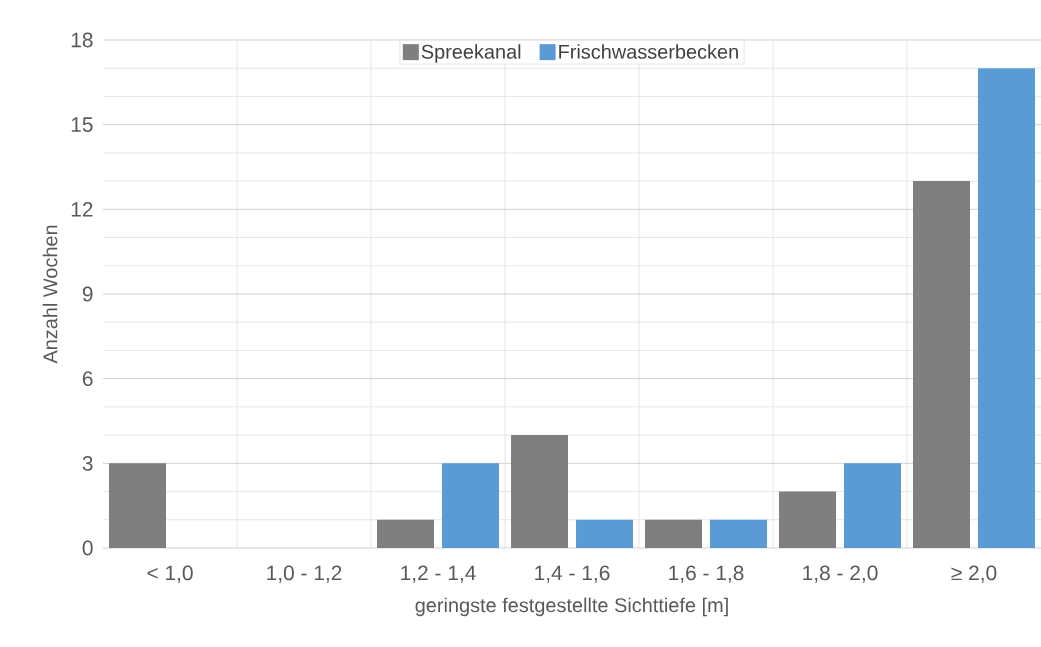 The image size is (1041, 647). Describe the element at coordinates (82, 209) in the screenshot. I see `y-tick-label: 12` at that location.